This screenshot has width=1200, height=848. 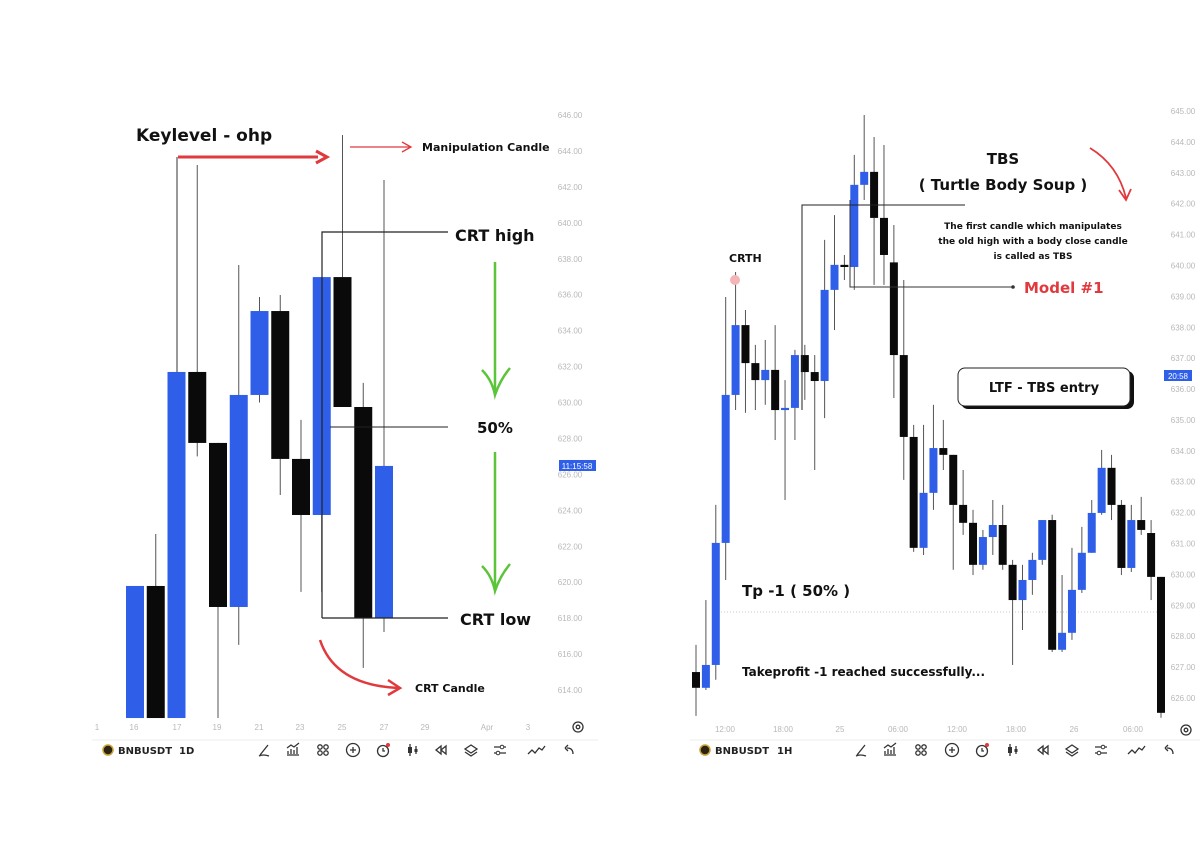 I want to click on left-timeframe: 1D, so click(x=186, y=751).